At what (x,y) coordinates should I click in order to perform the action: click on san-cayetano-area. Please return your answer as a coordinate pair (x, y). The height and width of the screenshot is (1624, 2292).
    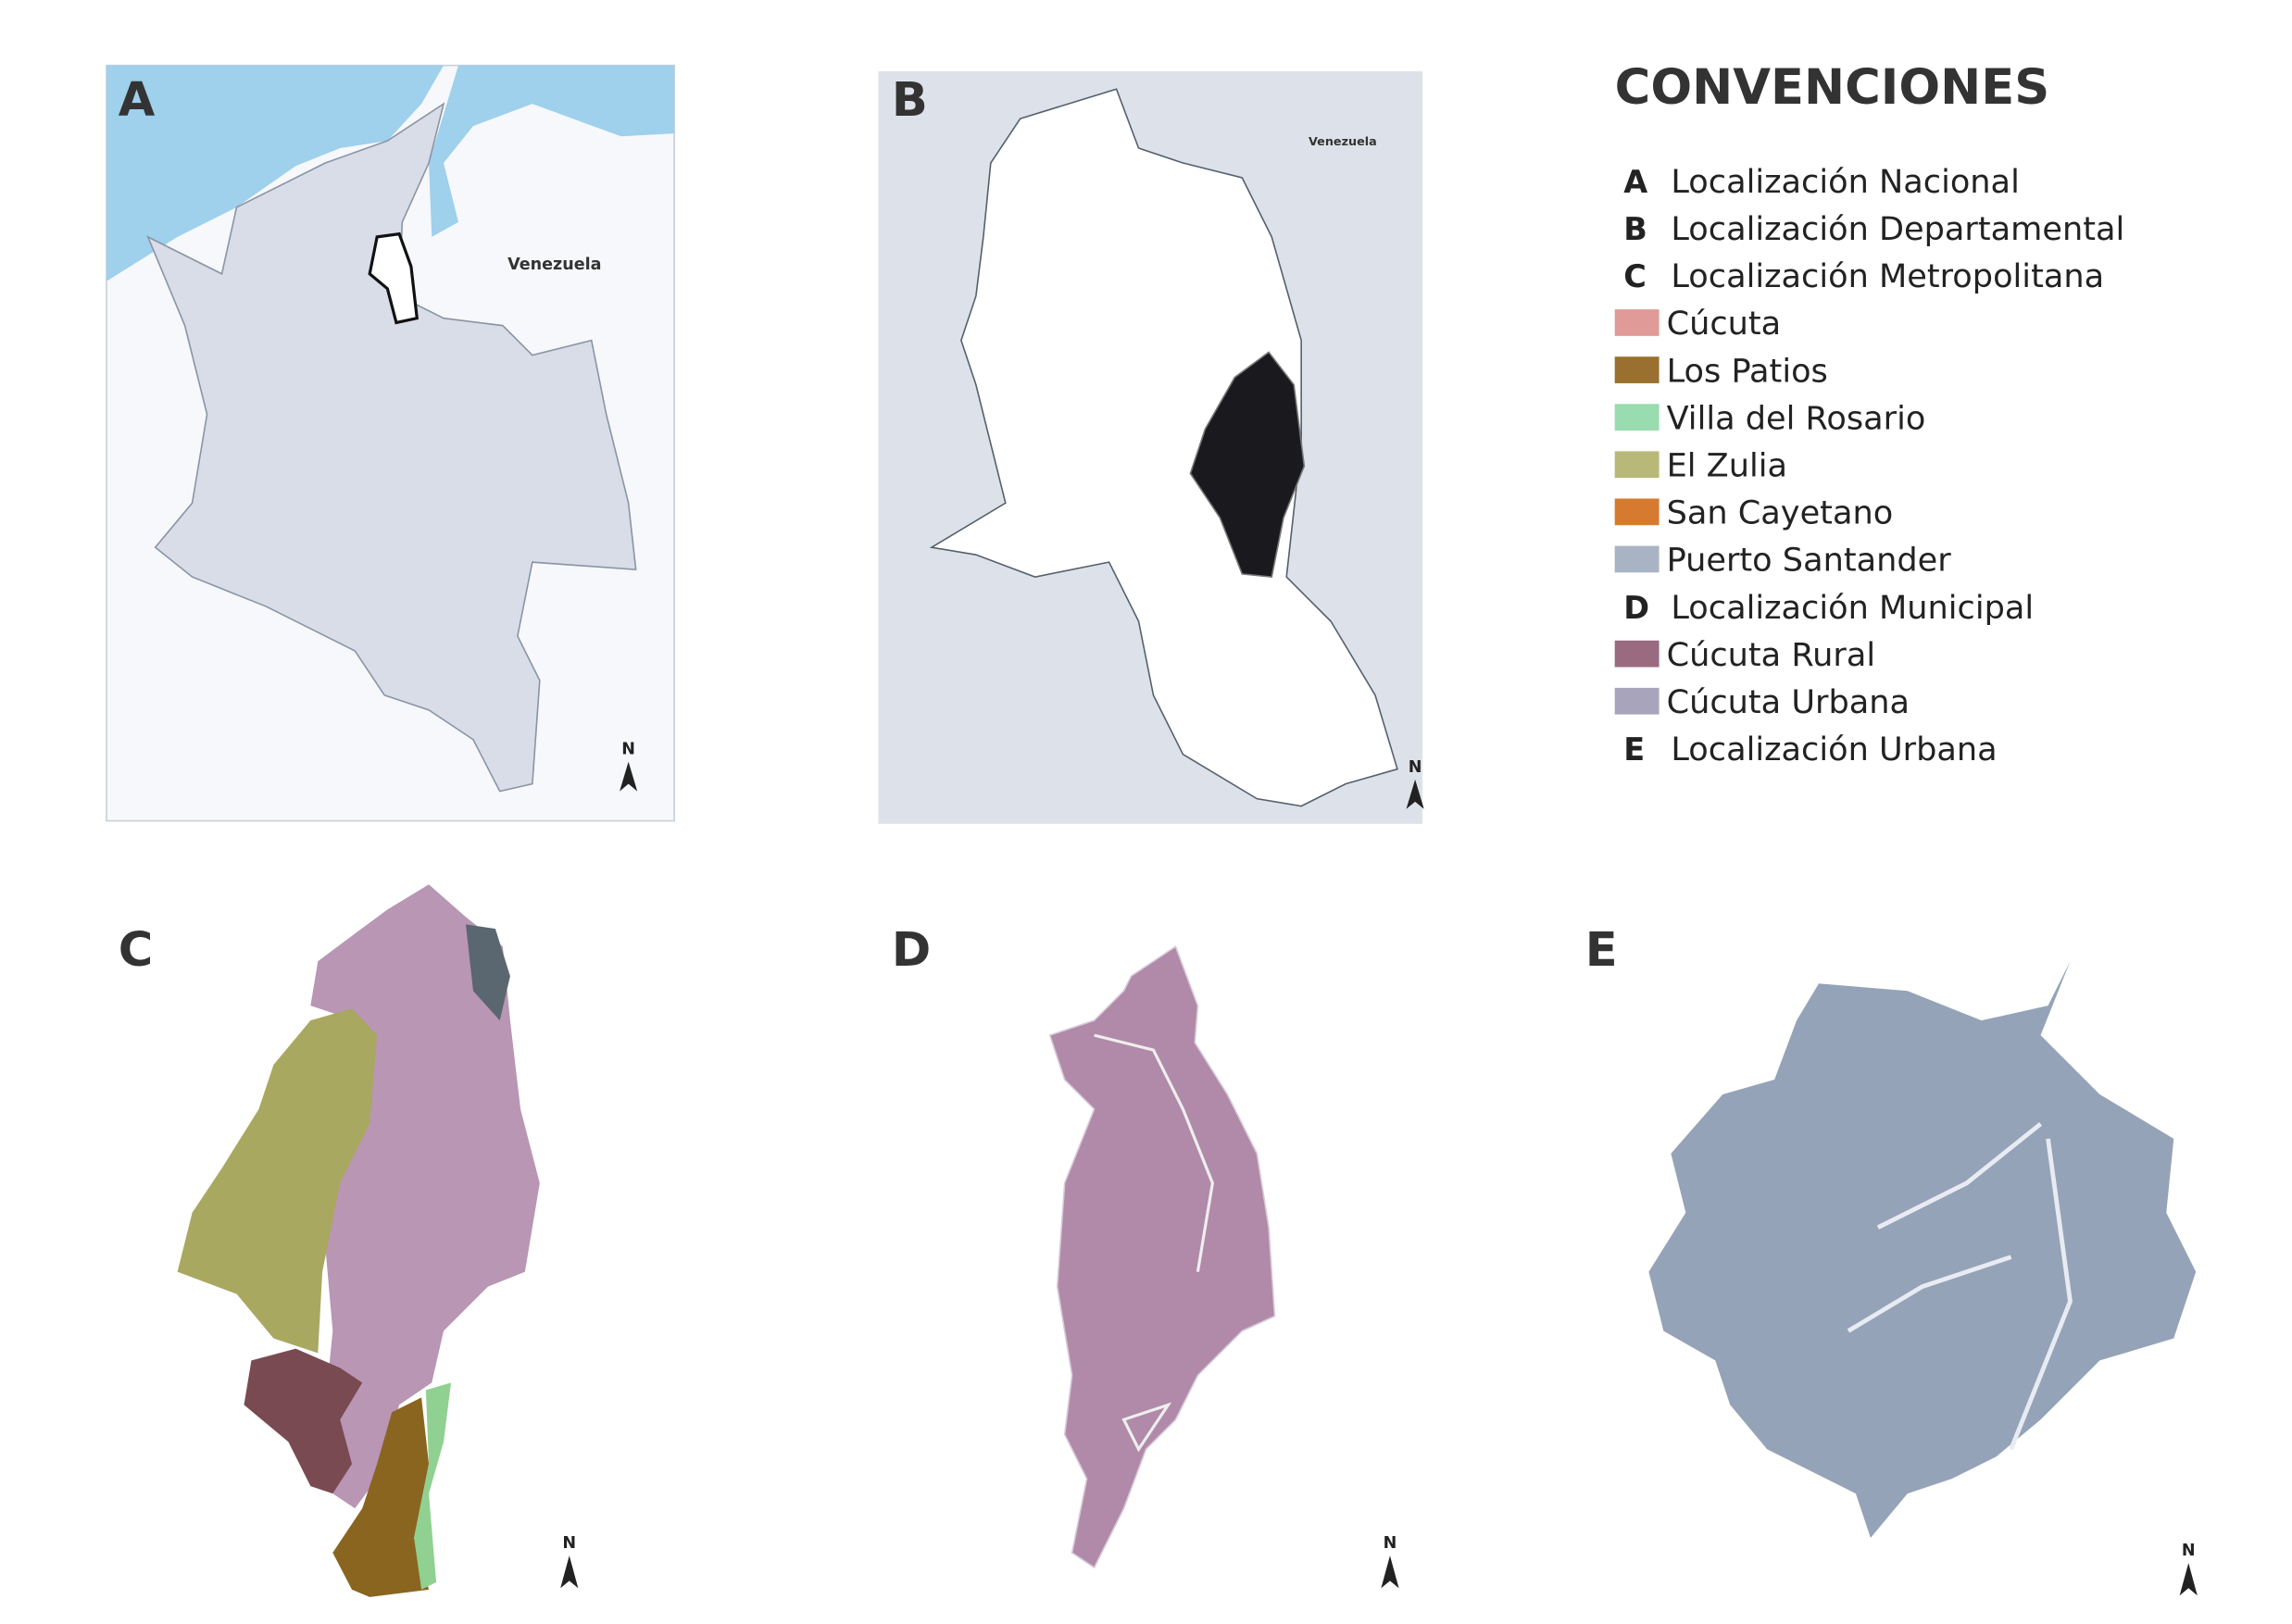
    Looking at the image, I should click on (303, 1421).